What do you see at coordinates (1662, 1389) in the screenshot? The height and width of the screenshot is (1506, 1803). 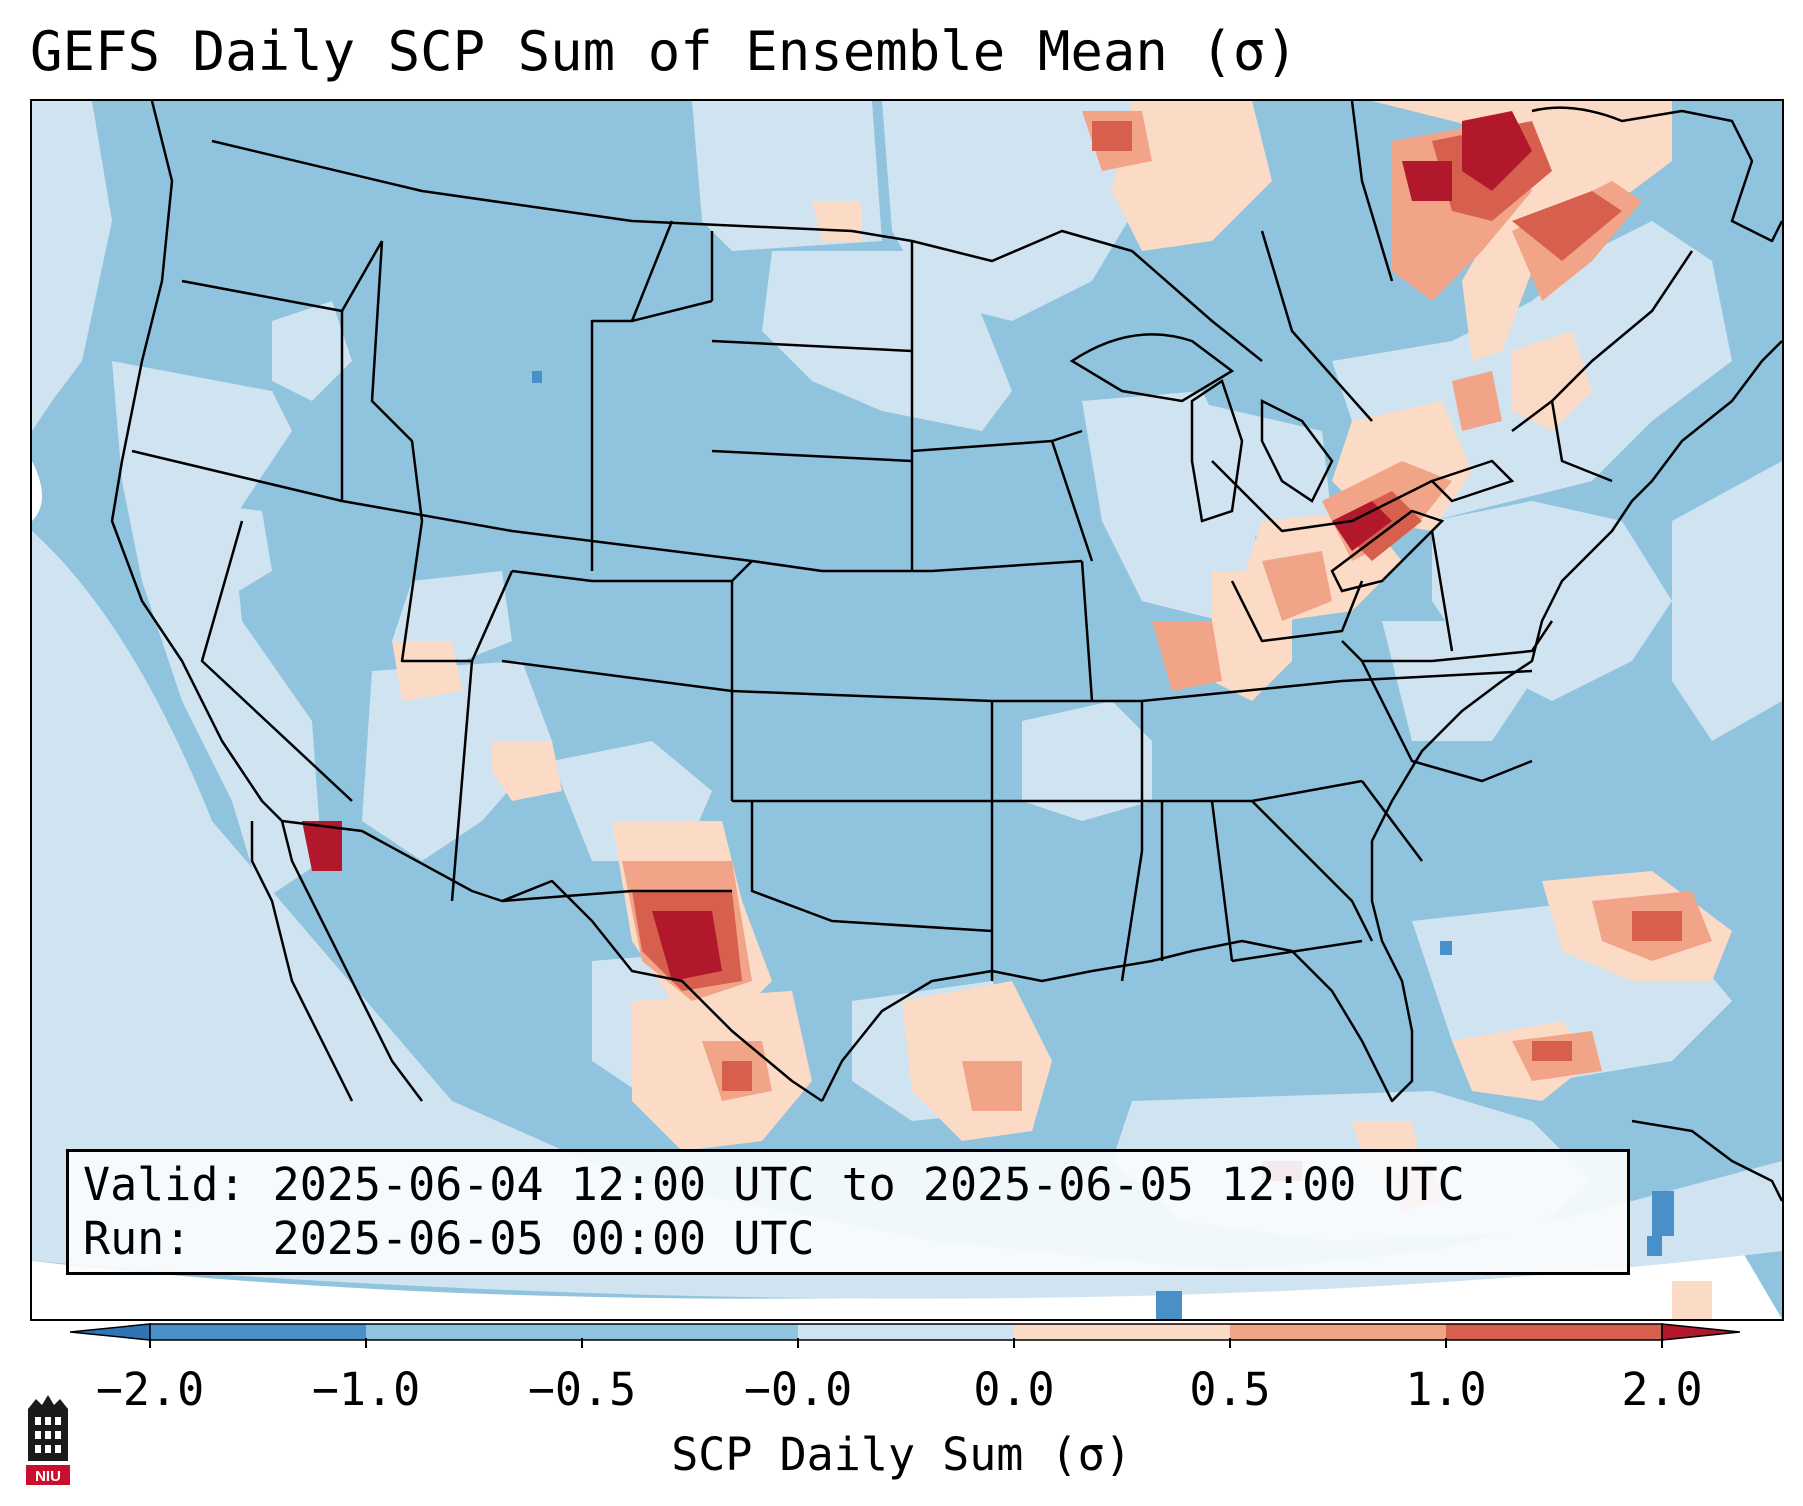 I see `tick-label: 2.0` at bounding box center [1662, 1389].